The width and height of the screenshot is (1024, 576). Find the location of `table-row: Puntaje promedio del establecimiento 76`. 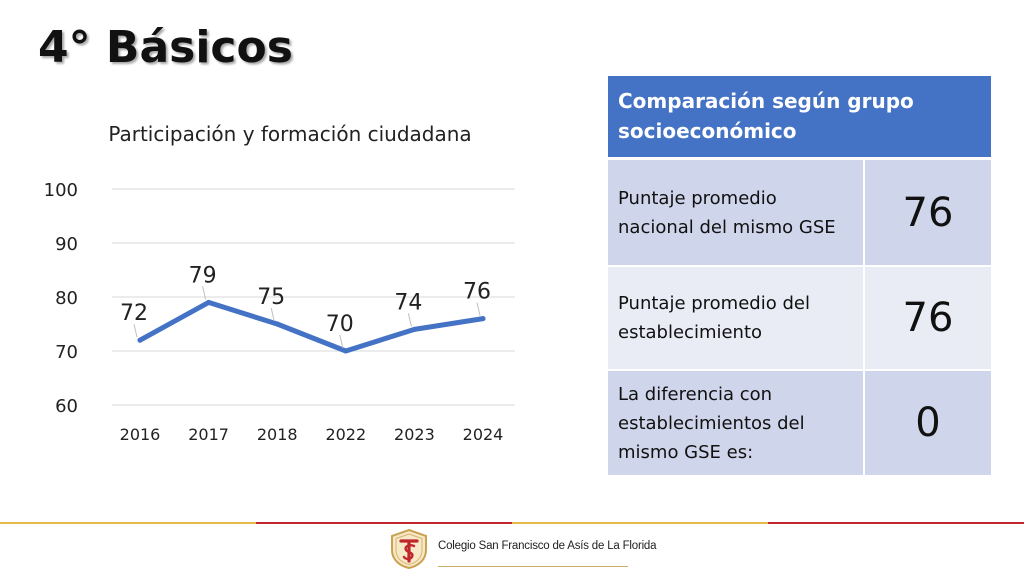

table-row: Puntaje promedio del establecimiento 76 is located at coordinates (799, 319).